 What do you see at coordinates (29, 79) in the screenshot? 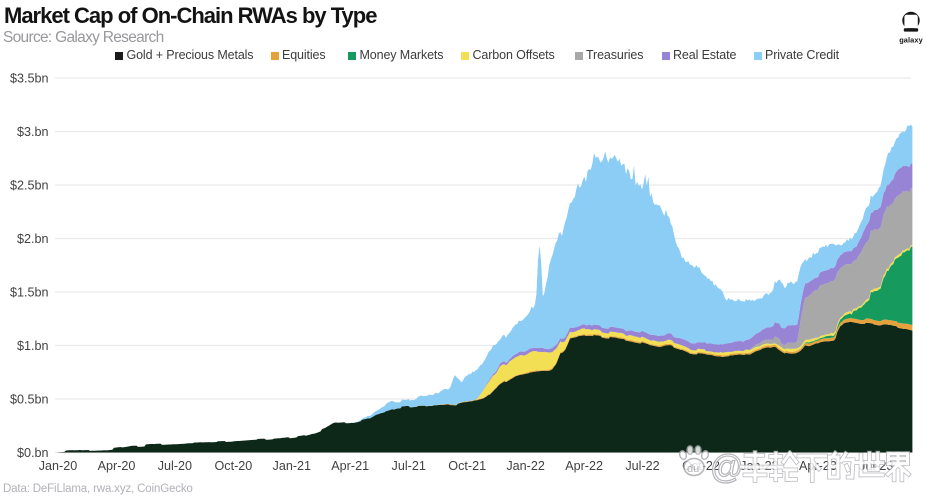
I see `svg-text: $3.5bn` at bounding box center [29, 79].